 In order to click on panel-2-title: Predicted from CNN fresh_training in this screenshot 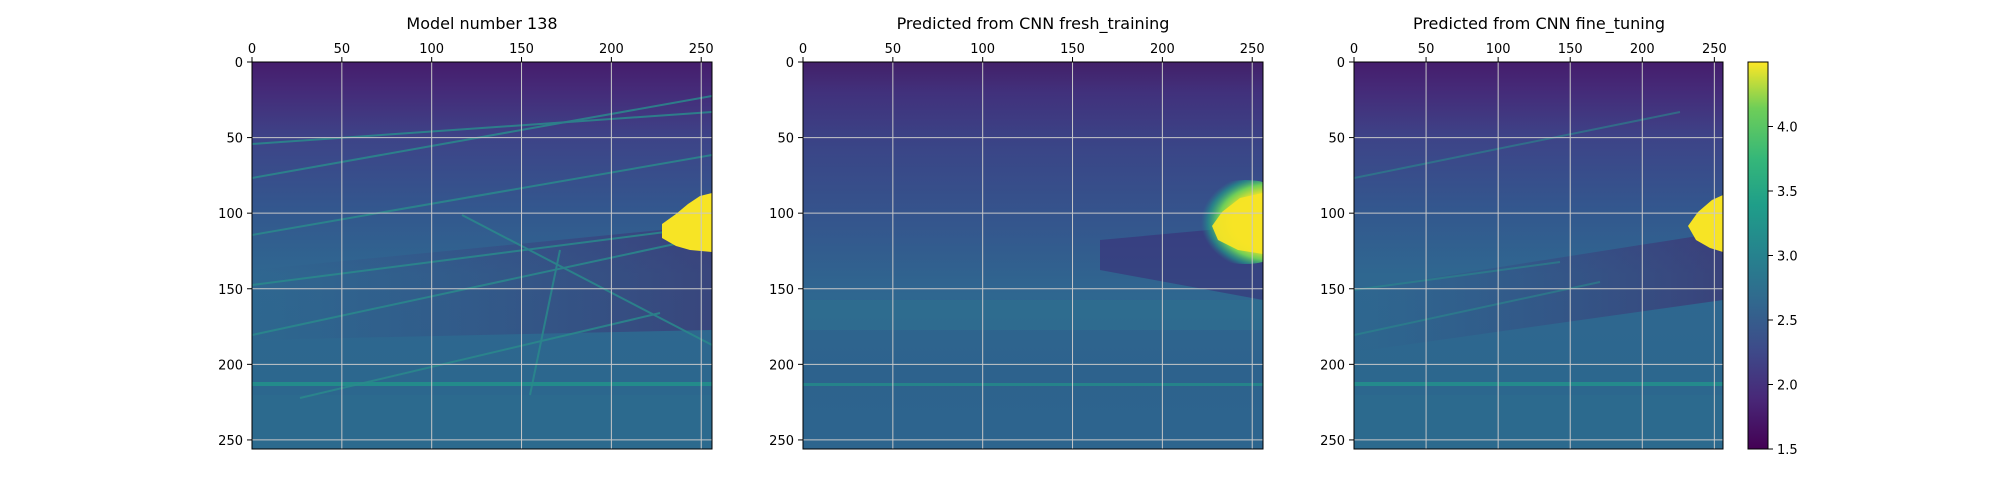, I will do `click(1033, 24)`.